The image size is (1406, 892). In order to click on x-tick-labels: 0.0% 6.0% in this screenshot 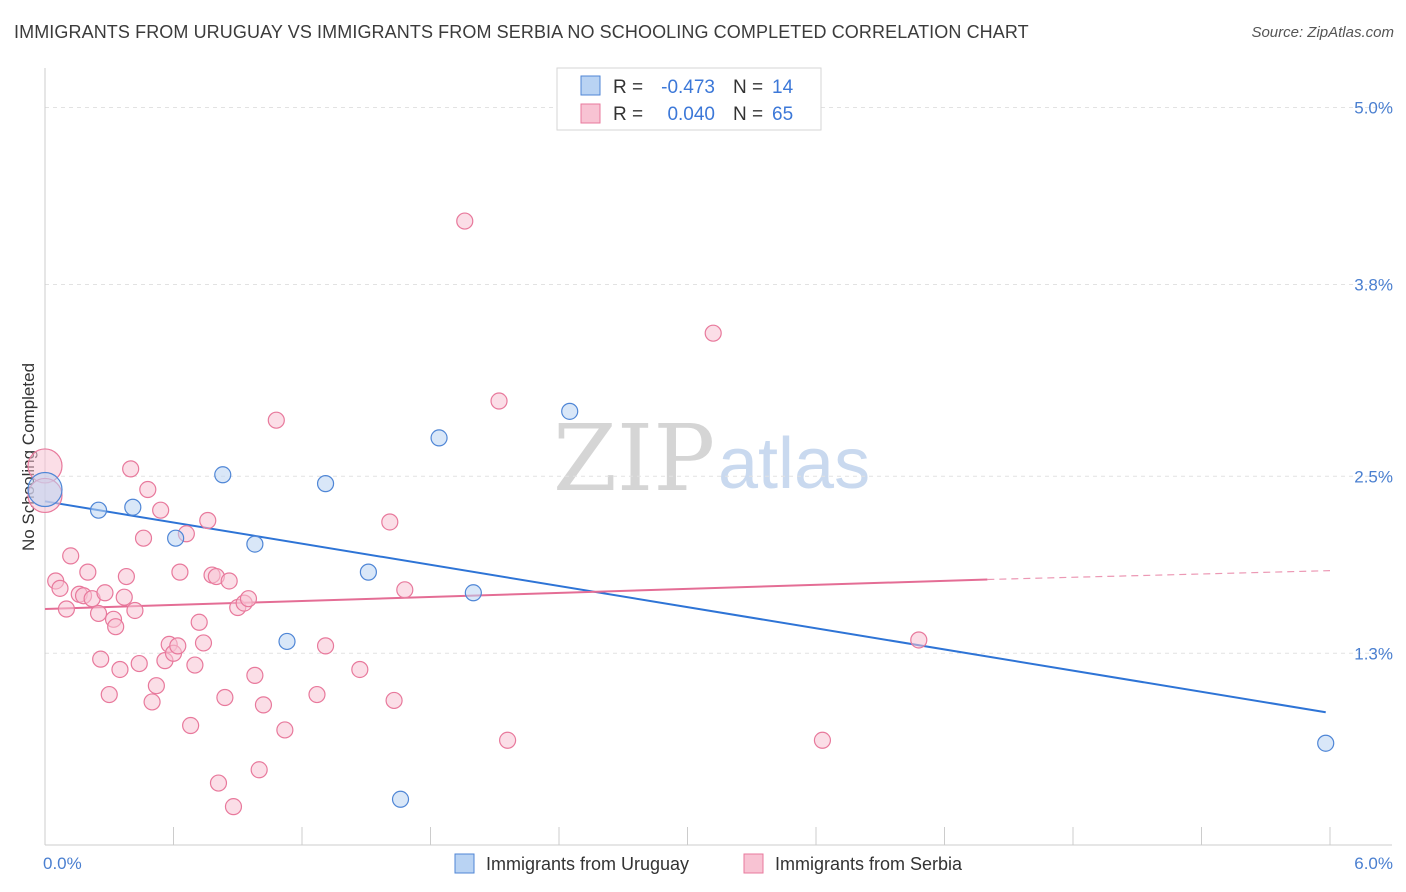, I will do `click(718, 863)`.